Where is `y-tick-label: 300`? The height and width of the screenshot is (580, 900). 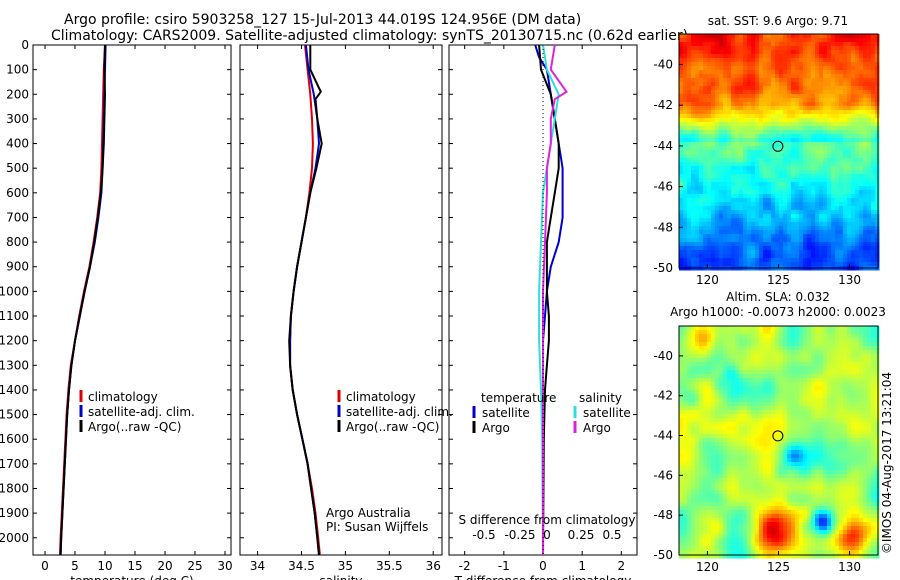 y-tick-label: 300 is located at coordinates (17, 119).